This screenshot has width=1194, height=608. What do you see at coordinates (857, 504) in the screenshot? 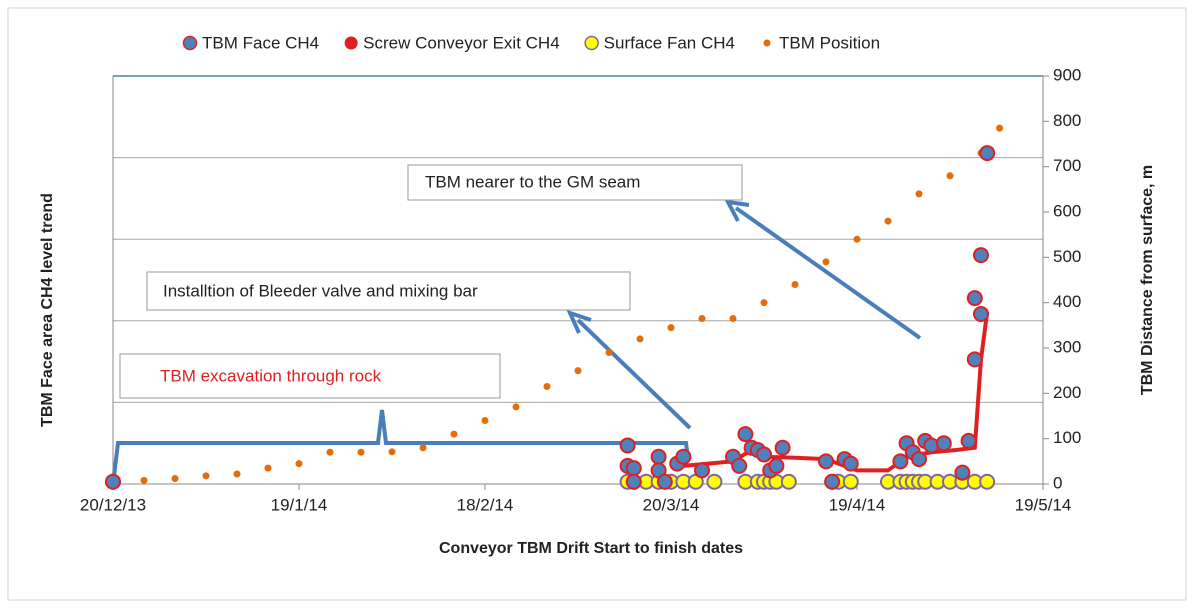
I see `x-tick-label: 19/4/14` at bounding box center [857, 504].